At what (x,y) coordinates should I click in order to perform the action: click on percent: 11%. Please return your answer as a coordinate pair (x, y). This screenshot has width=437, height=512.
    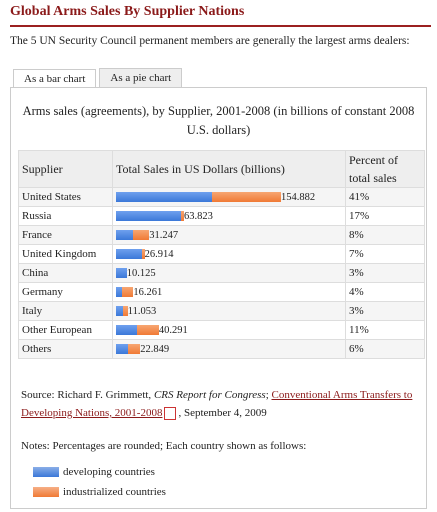
    Looking at the image, I should click on (385, 330).